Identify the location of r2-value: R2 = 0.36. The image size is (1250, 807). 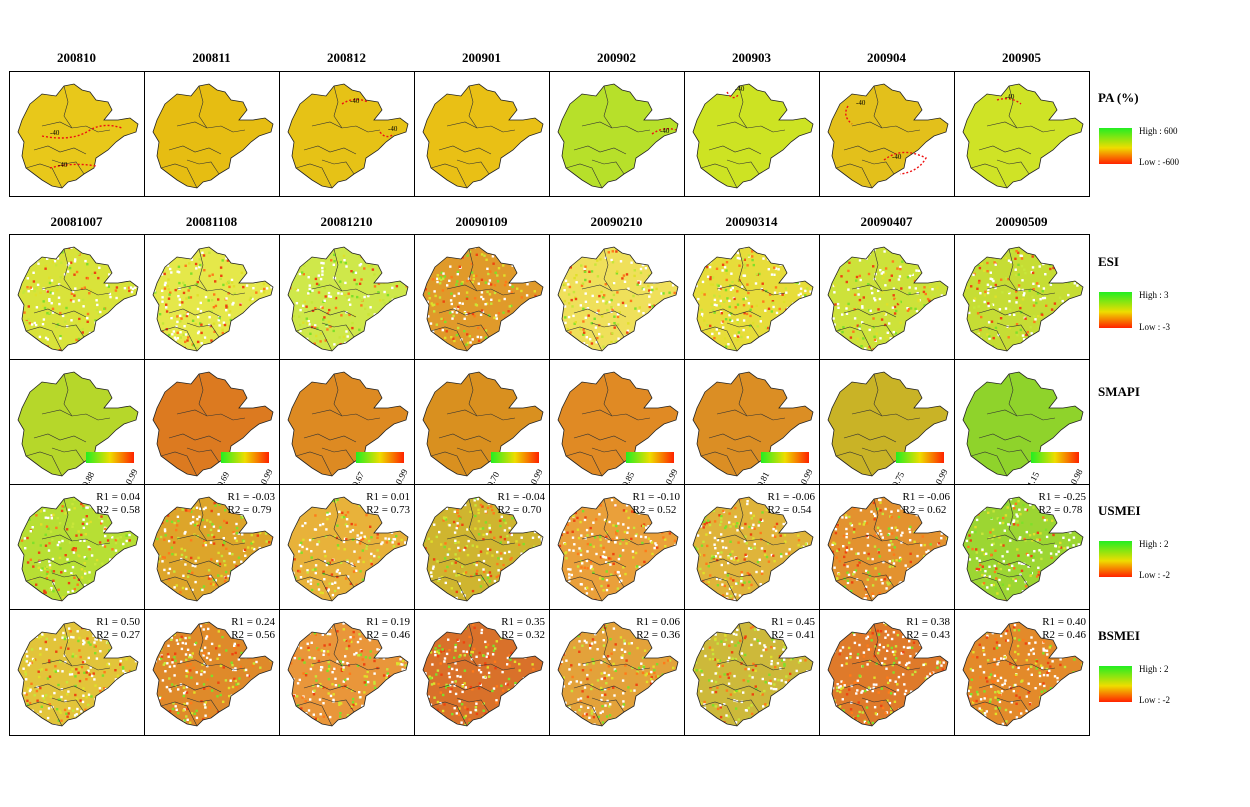
(658, 635).